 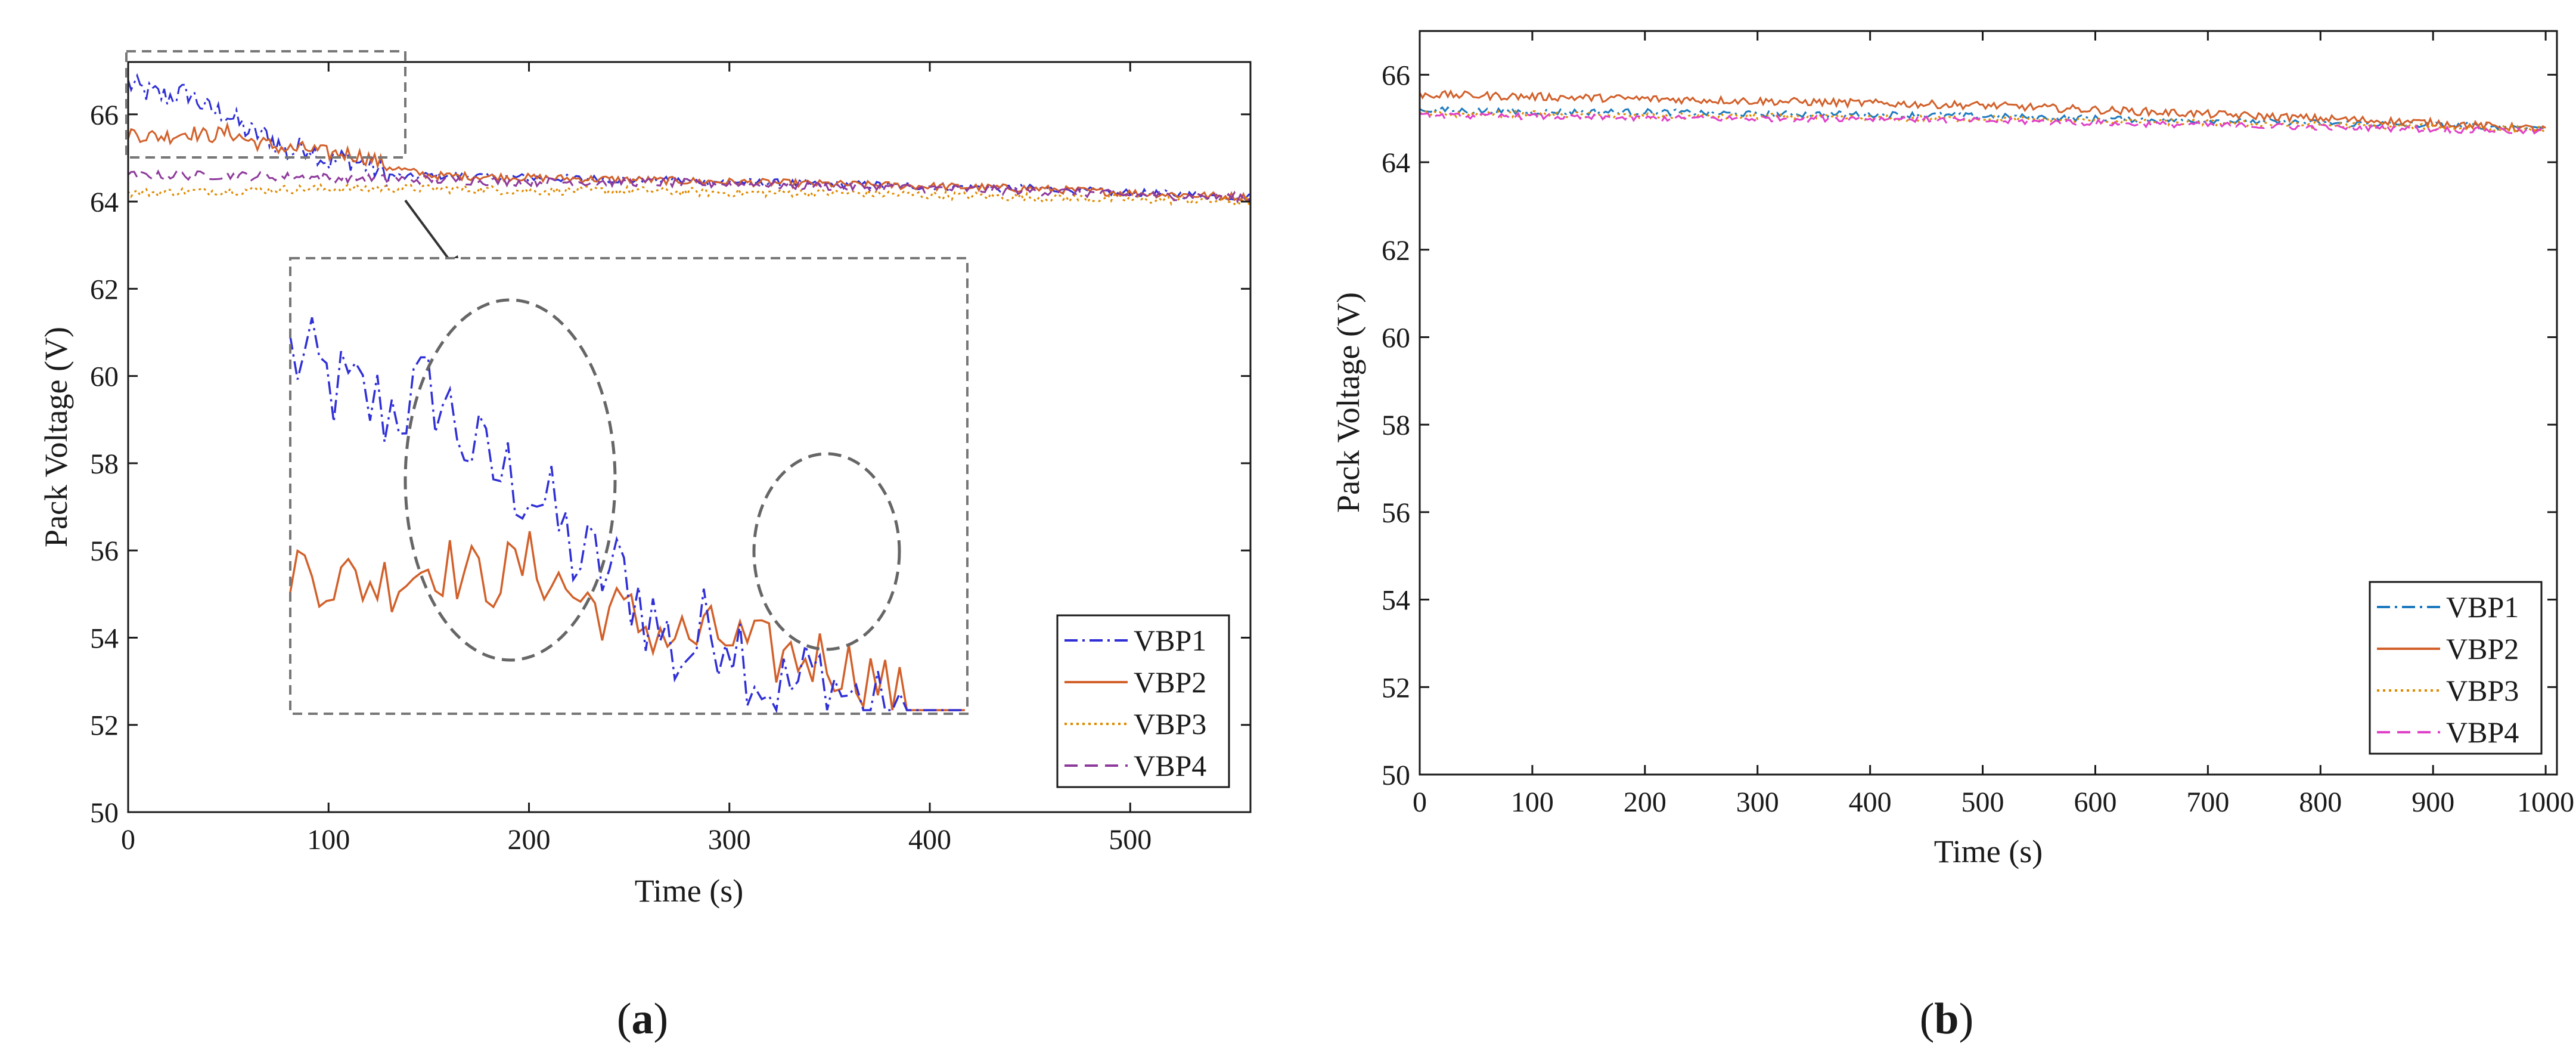 I want to click on panel-a-legend-label-vbp2: VBP2, so click(x=1170, y=682).